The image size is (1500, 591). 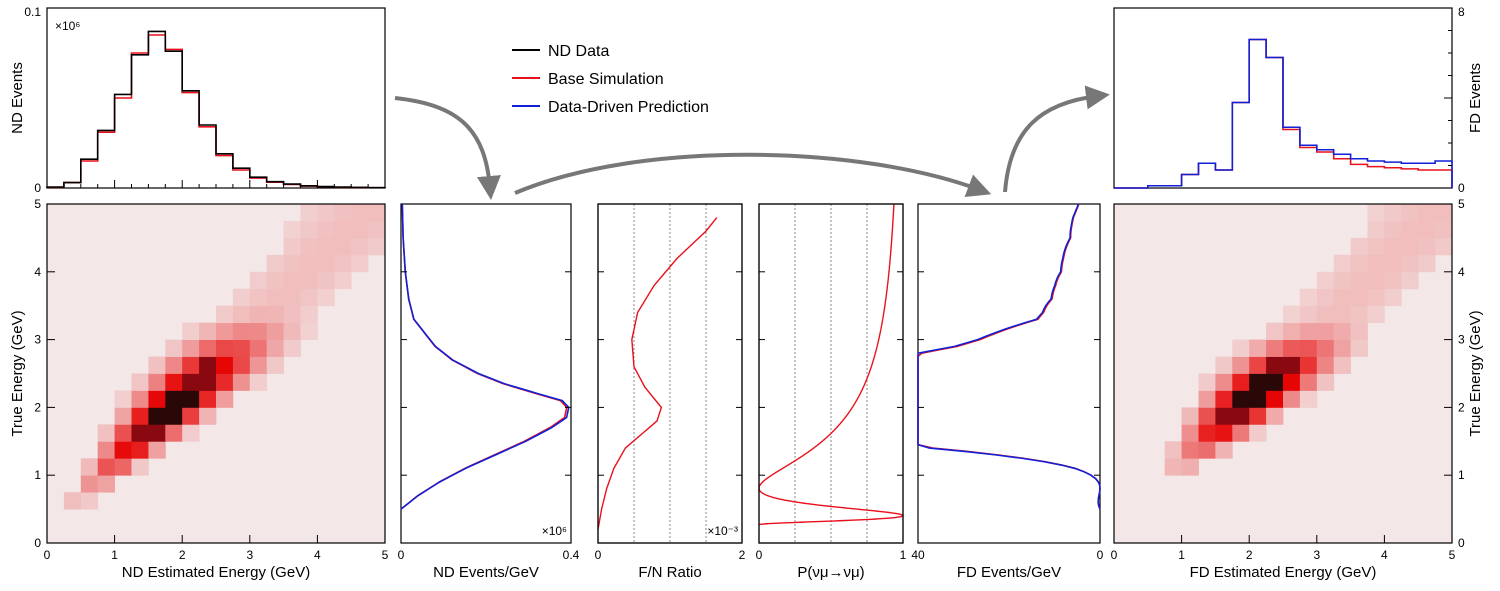 I want to click on x-axis-label: FD Estimated Energy (GeV), so click(x=1283, y=572).